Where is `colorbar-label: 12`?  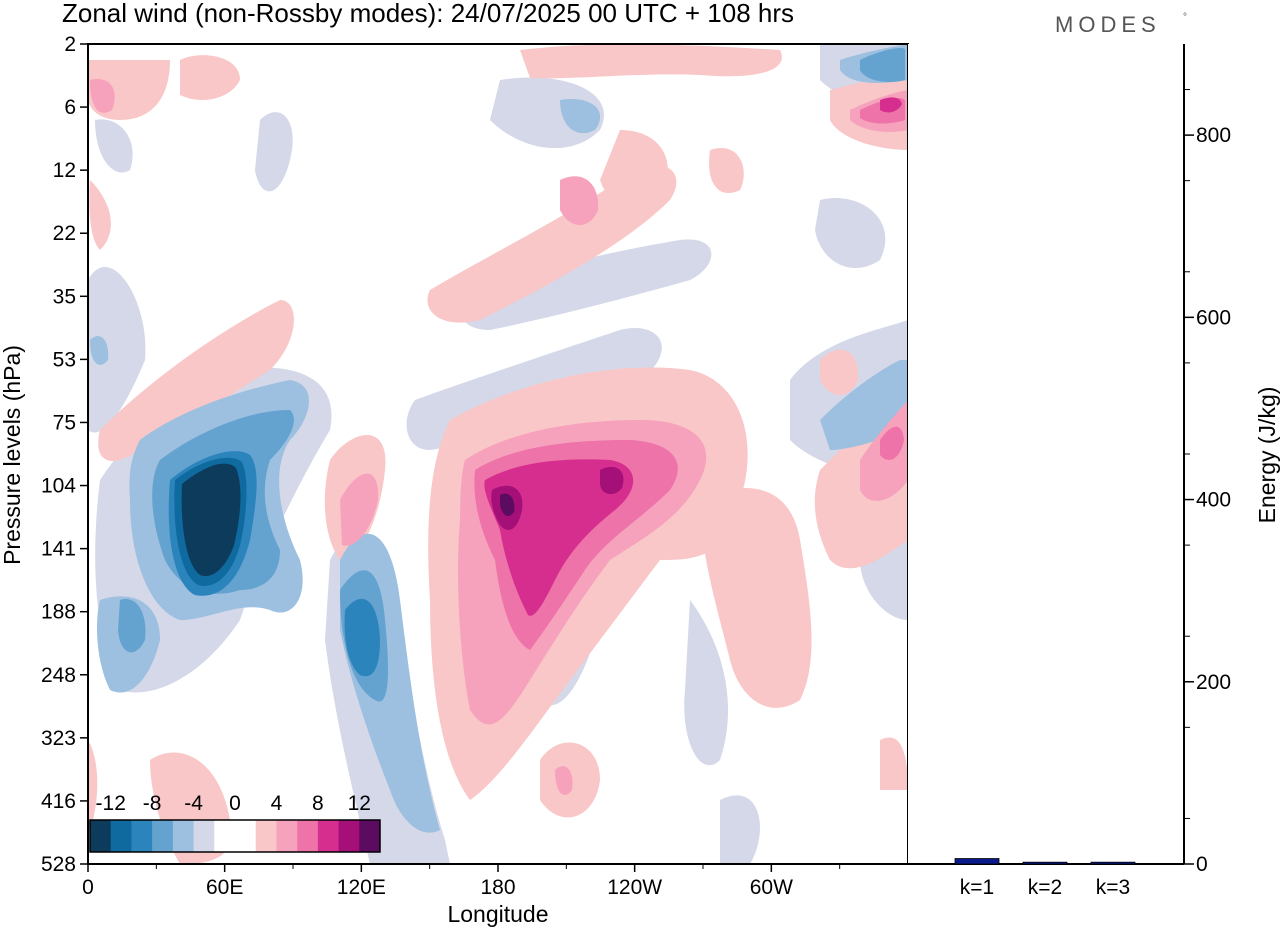 colorbar-label: 12 is located at coordinates (359, 803).